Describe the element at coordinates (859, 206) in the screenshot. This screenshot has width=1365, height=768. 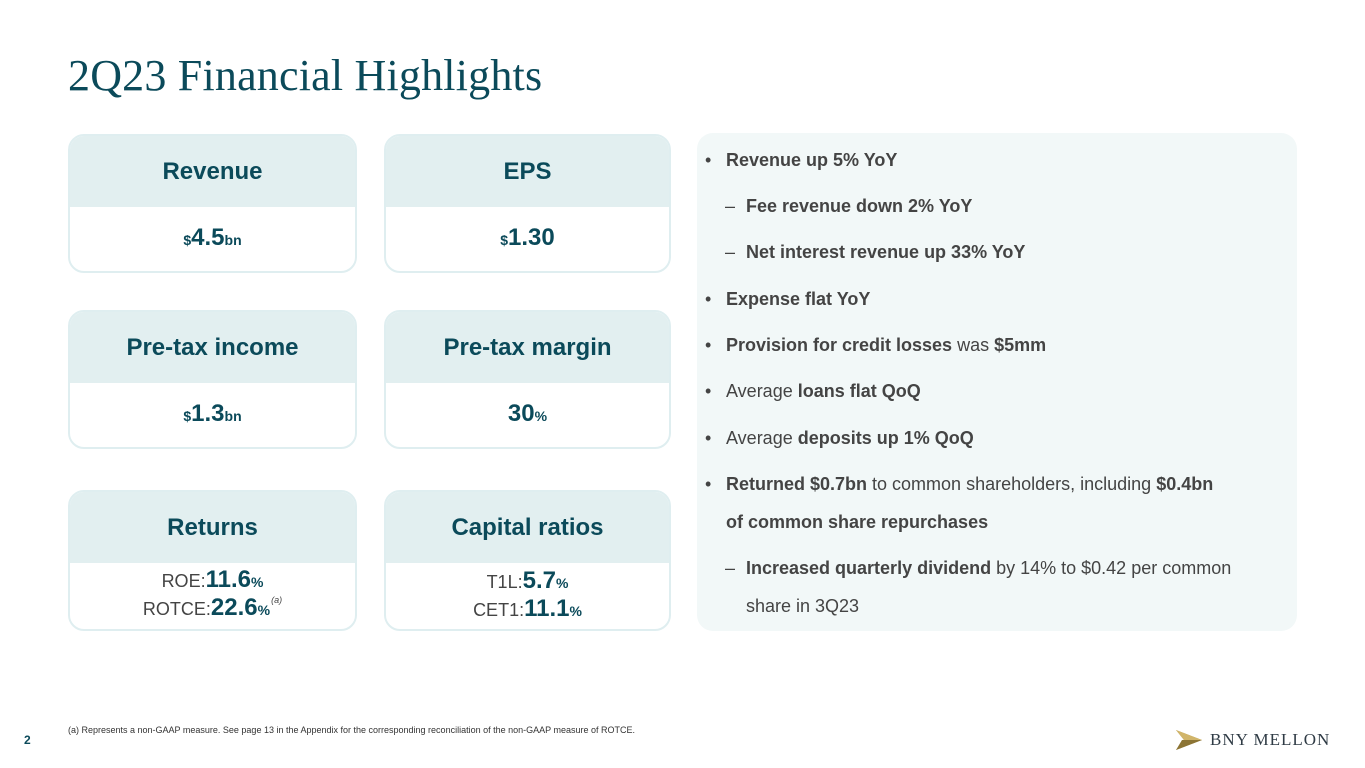
I see `subbullet-text: Fee revenue down 2% YoY` at that location.